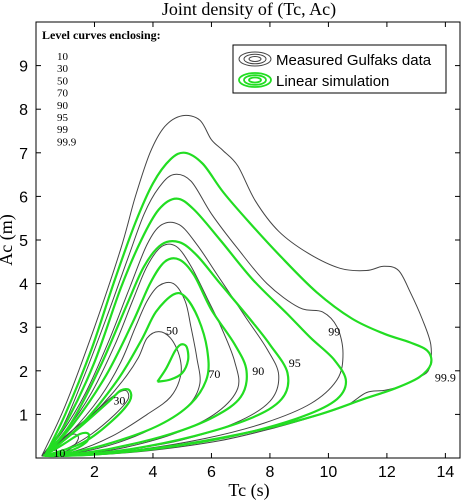 The image size is (474, 500). What do you see at coordinates (258, 371) in the screenshot?
I see `contour-level-label: 90` at bounding box center [258, 371].